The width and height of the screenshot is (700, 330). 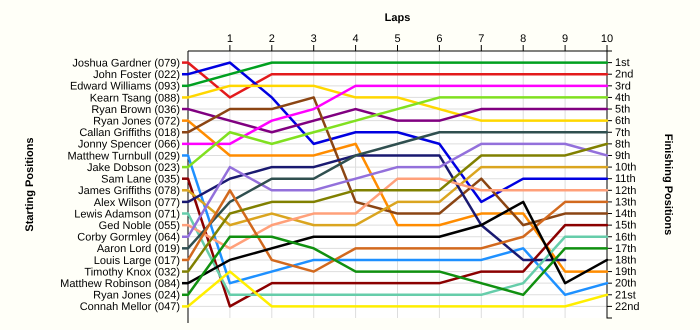 I want to click on legend-label: Louis Large (017), so click(x=137, y=260).